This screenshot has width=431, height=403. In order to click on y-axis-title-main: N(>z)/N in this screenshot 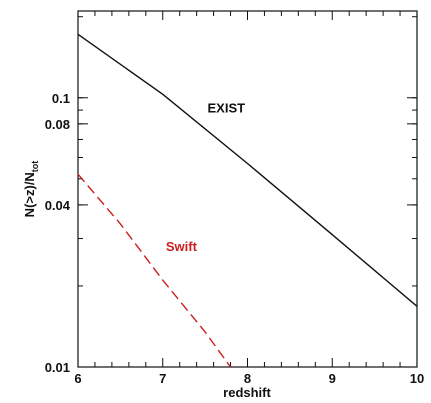, I will do `click(29, 194)`.